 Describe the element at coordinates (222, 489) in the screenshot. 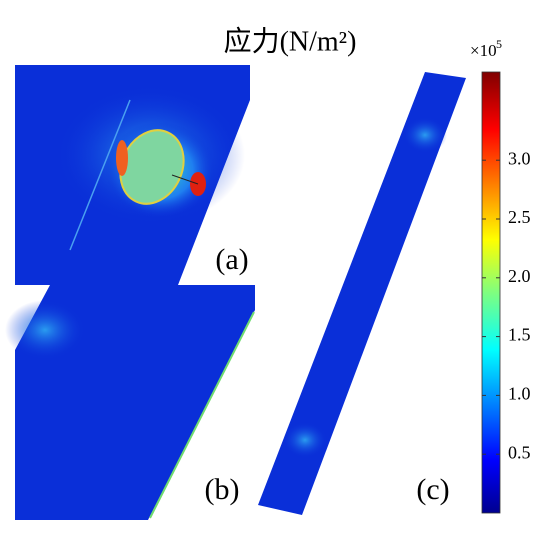

I see `panel-label: (b)` at that location.